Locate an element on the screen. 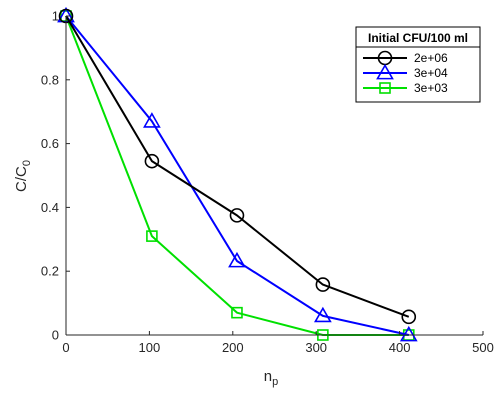 The image size is (496, 394). y-axis-label-main: C/C is located at coordinates (21, 179).